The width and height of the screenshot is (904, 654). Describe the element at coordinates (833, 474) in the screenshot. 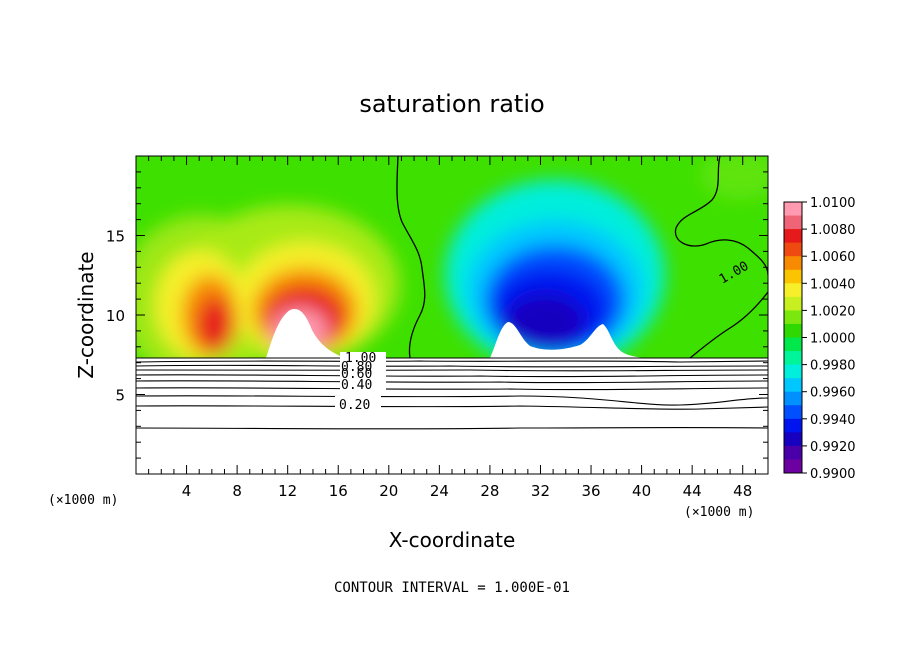

I see `colorbar-label: 0.9900` at that location.